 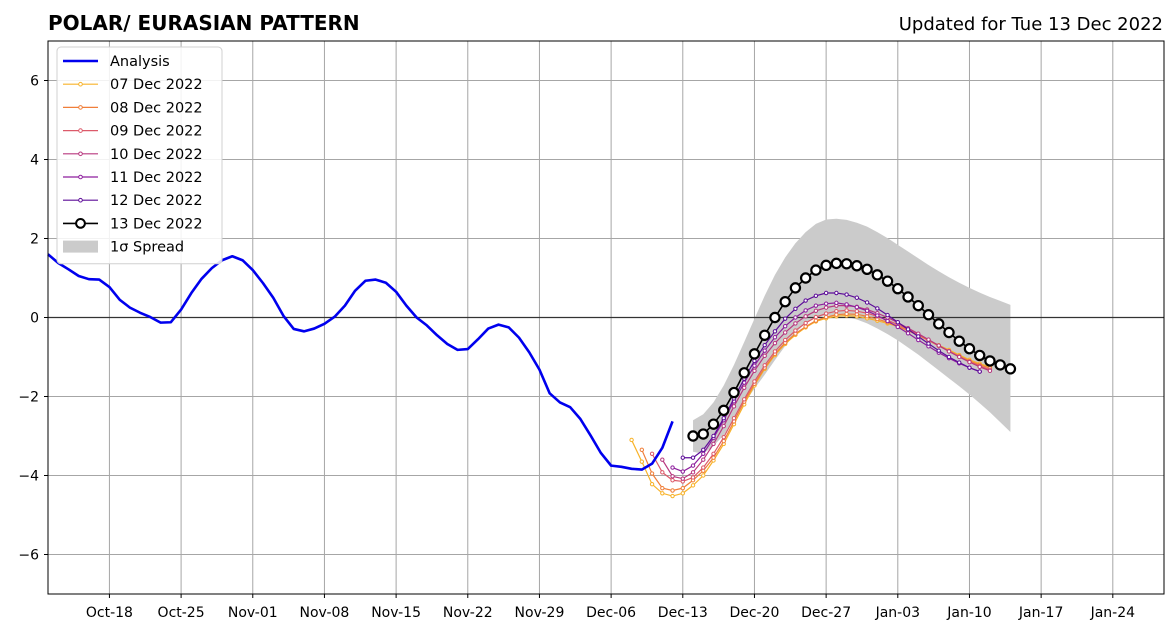 I want to click on y-axis: −6 −4 −2 0 2 4 6, so click(x=33, y=319).